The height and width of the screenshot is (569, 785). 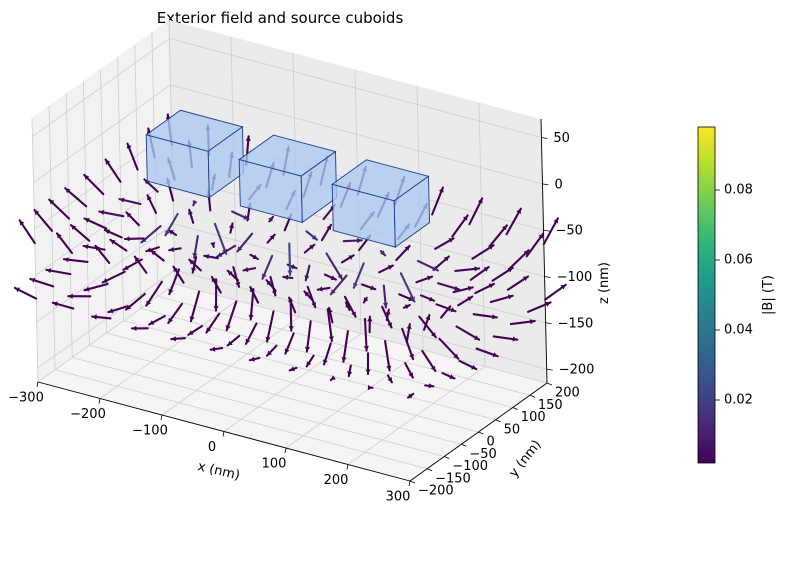 I want to click on z-tick-label: −100, so click(x=575, y=277).